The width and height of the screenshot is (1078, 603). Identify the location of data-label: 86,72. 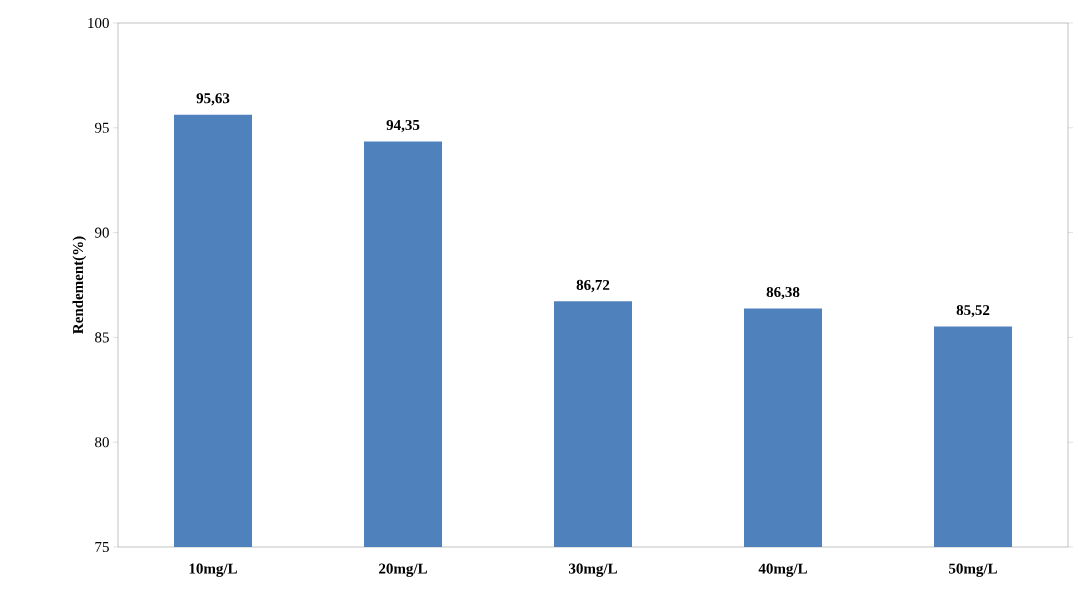
(593, 286).